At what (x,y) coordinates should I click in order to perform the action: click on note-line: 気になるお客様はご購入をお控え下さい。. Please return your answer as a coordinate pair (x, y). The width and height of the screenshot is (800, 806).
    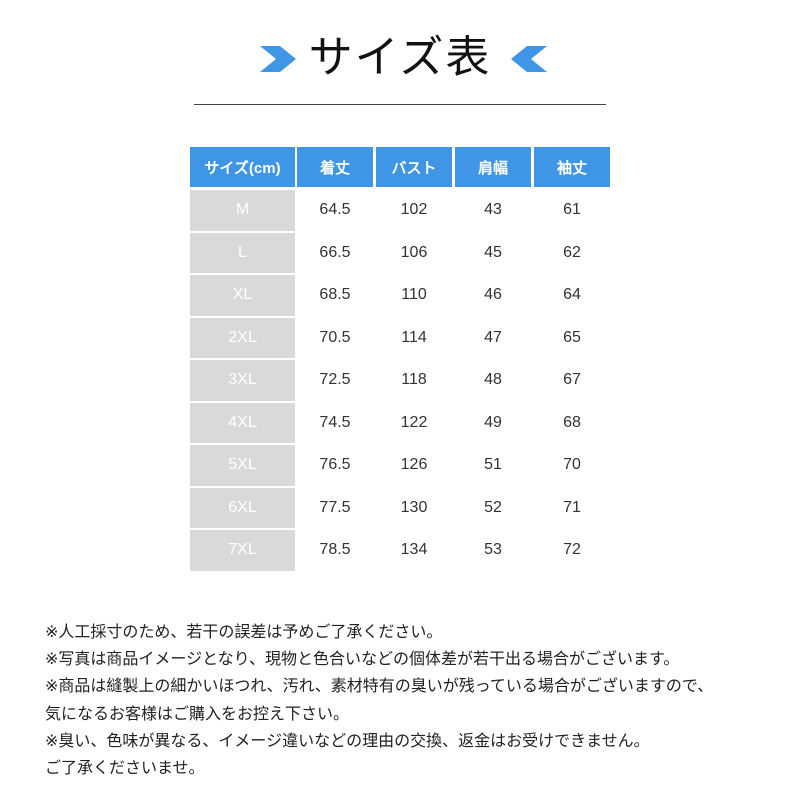
    Looking at the image, I should click on (197, 714).